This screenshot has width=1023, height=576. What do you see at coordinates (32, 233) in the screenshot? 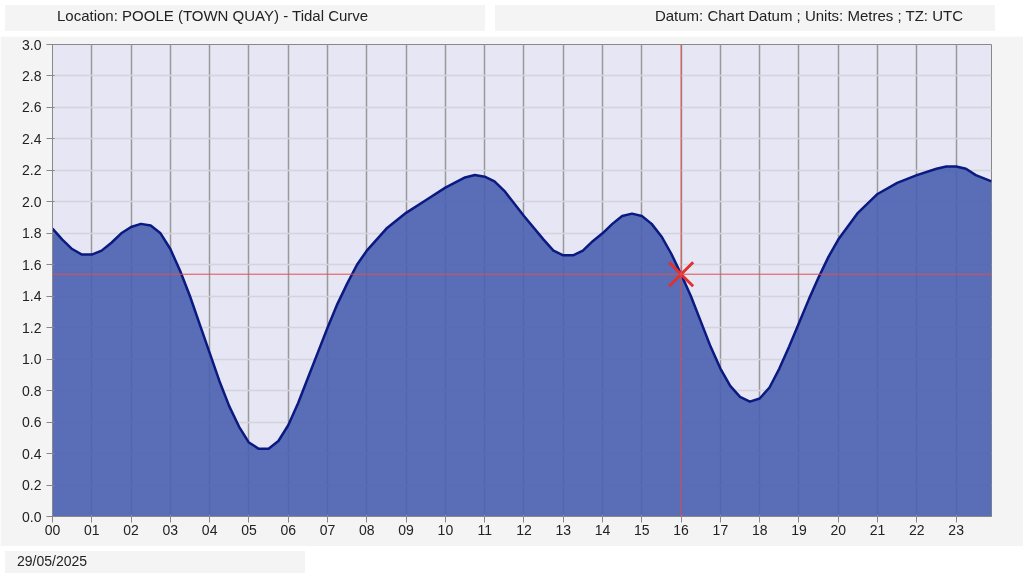
I see `y-tick-label: 1.8` at bounding box center [32, 233].